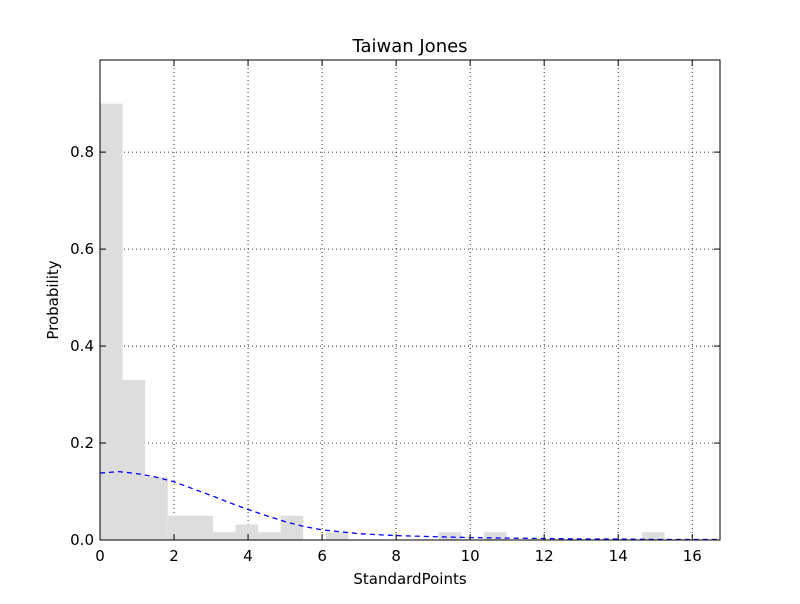 This screenshot has width=800, height=604. I want to click on y-tick-label: 0.0, so click(82, 540).